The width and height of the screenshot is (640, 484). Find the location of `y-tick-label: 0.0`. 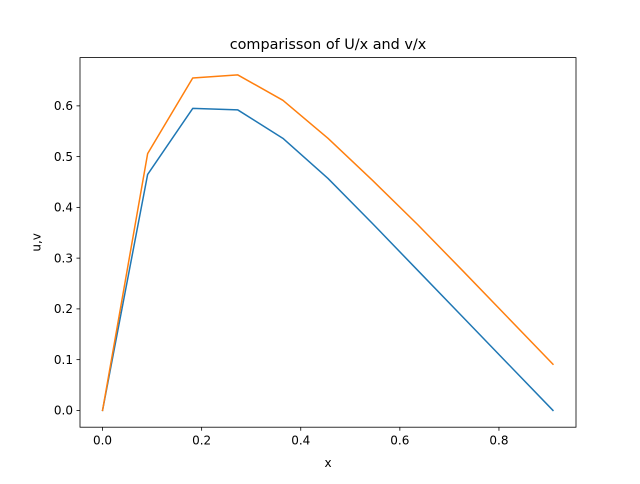

y-tick-label: 0.0 is located at coordinates (63, 411).